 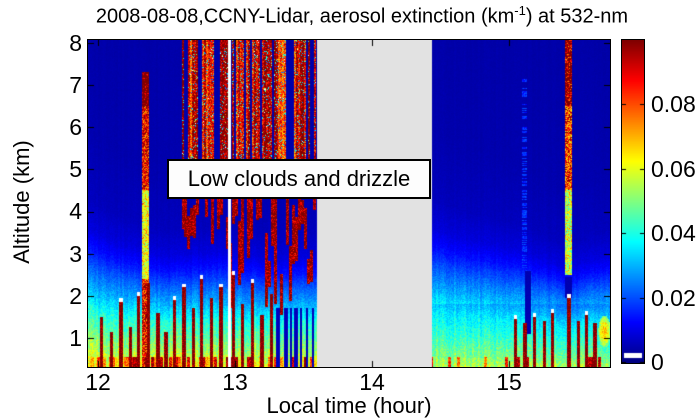 I want to click on y-tick-label-4: 4, so click(x=75, y=211).